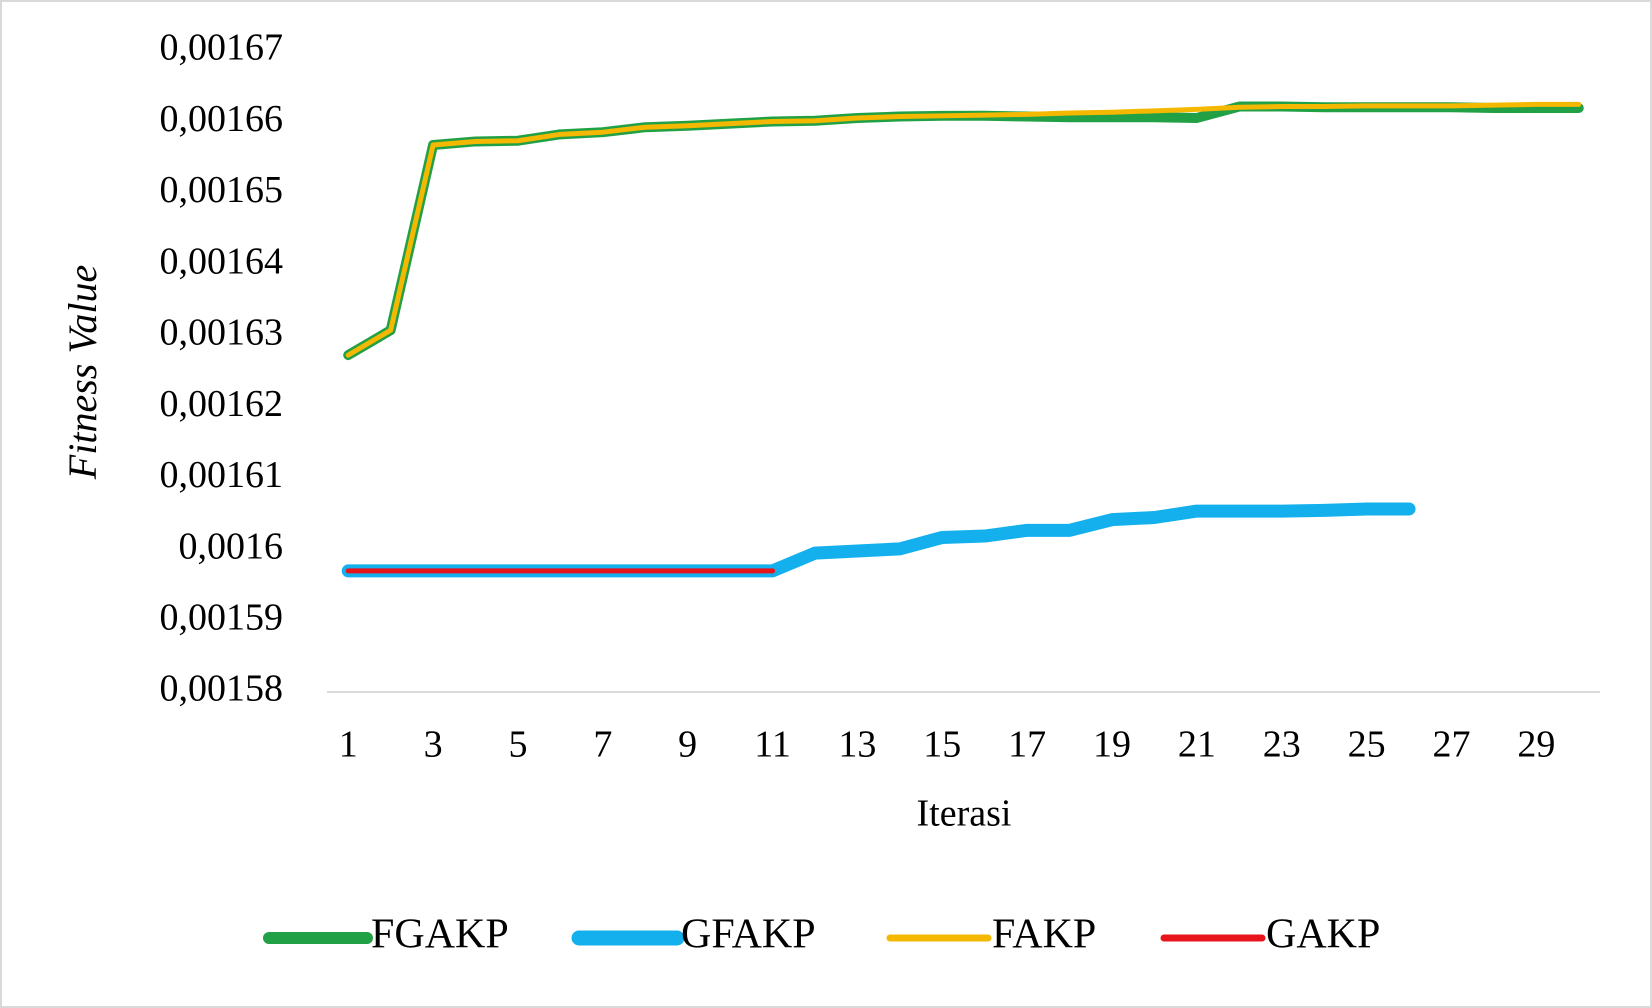  What do you see at coordinates (1044, 935) in the screenshot?
I see `legend-label: FAKP` at bounding box center [1044, 935].